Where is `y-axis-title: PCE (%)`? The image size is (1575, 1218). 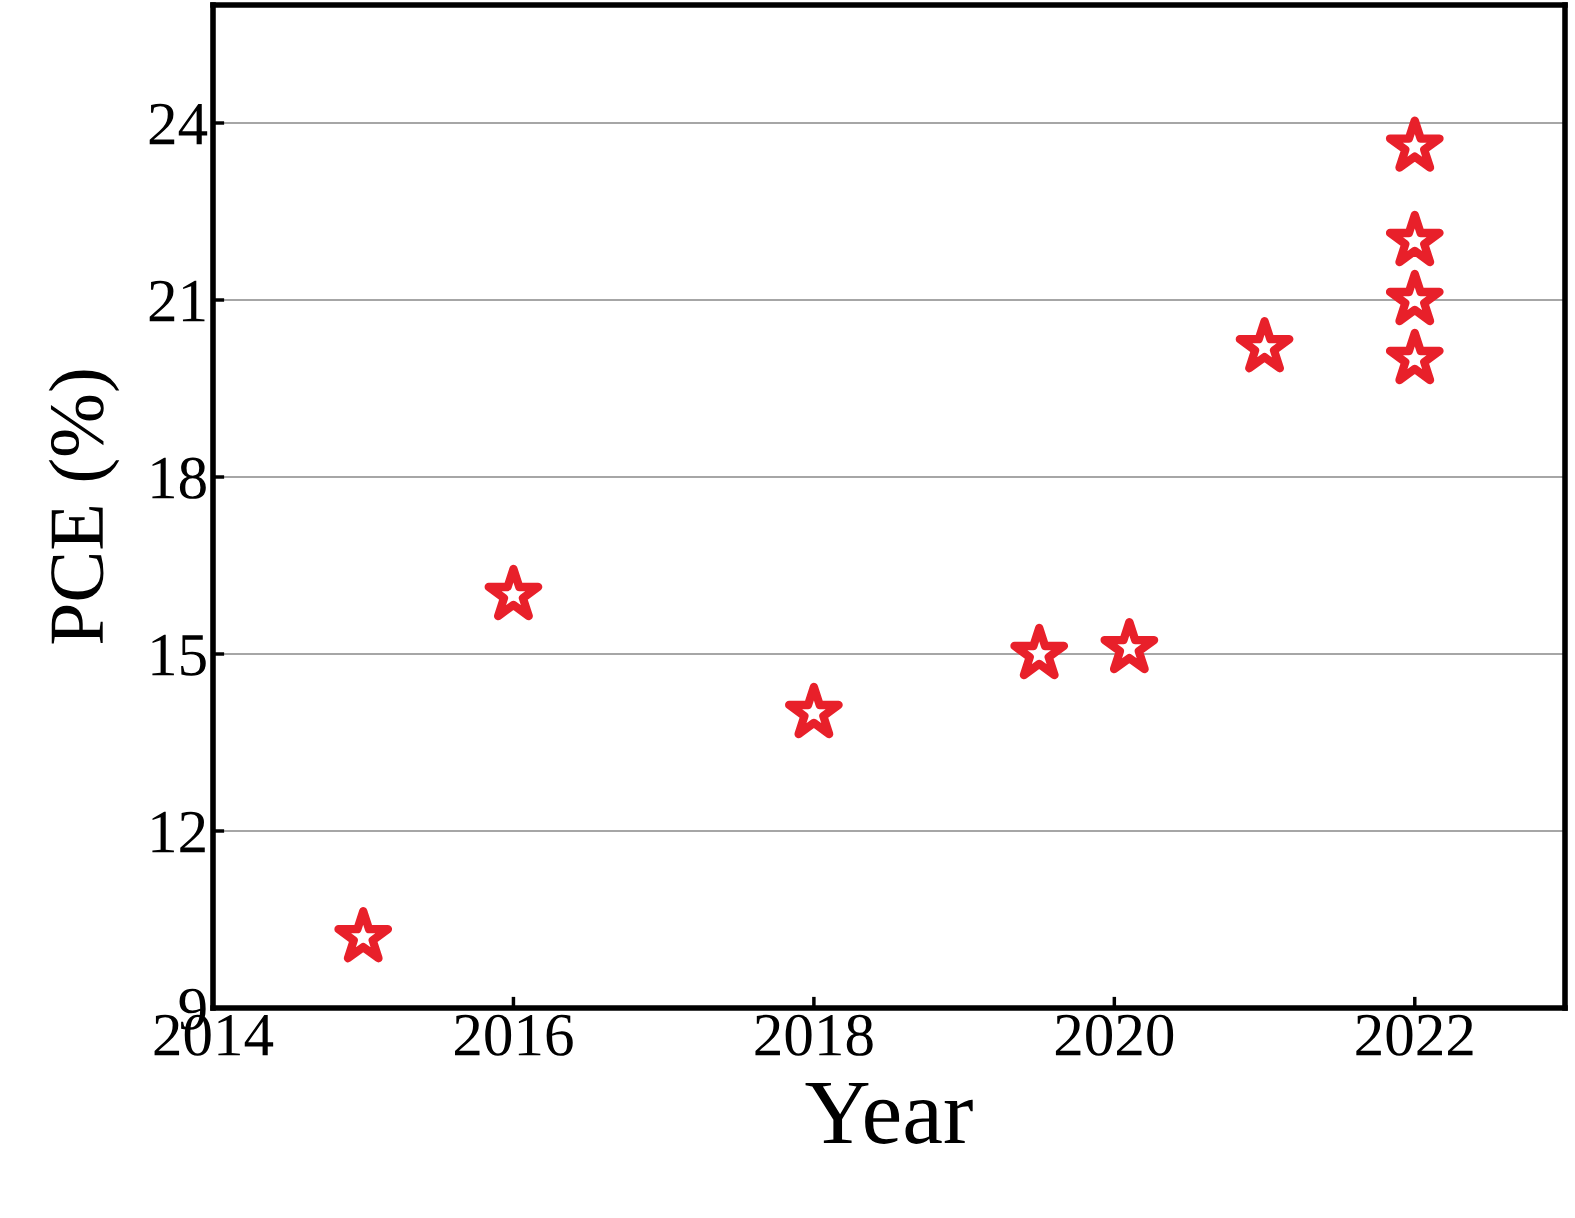 y-axis-title: PCE (%) is located at coordinates (84, 507).